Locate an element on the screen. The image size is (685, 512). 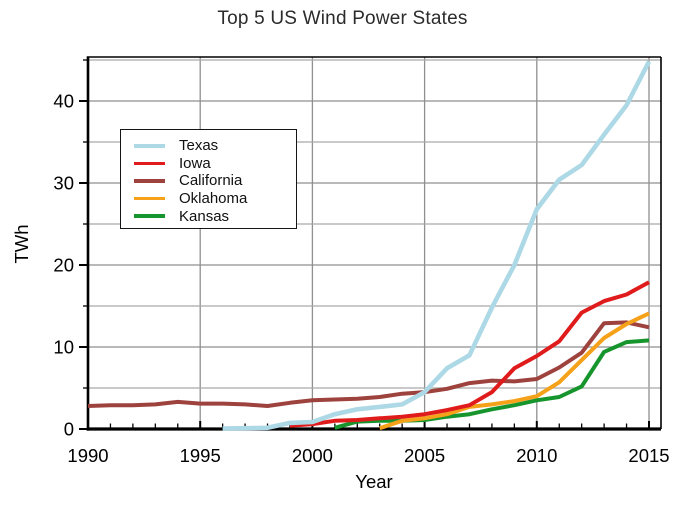
legend-item-texas: Texas is located at coordinates (208, 146).